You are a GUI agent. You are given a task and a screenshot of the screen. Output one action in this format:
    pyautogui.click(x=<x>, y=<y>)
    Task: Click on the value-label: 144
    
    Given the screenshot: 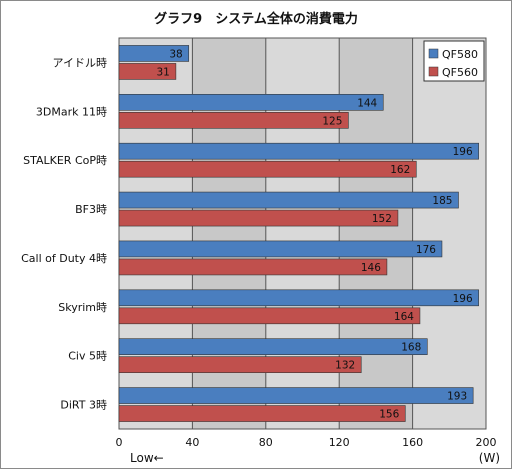 What is the action you would take?
    pyautogui.click(x=367, y=103)
    